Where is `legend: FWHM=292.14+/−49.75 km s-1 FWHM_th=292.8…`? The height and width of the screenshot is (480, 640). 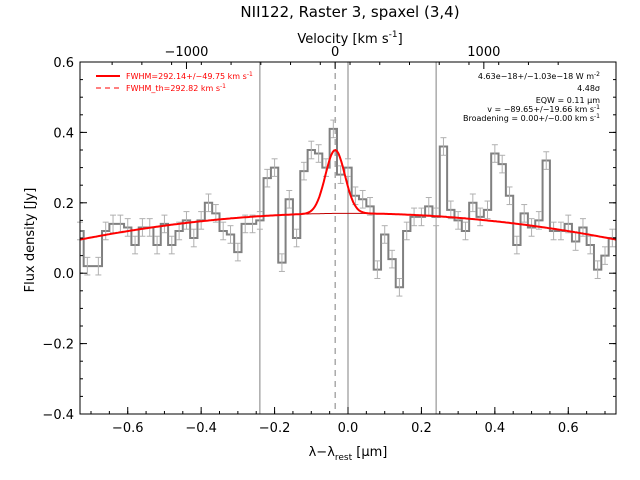
legend: FWHM=292.14+/−49.75 km s-1 FWHM_th=292.8… is located at coordinates (174, 82).